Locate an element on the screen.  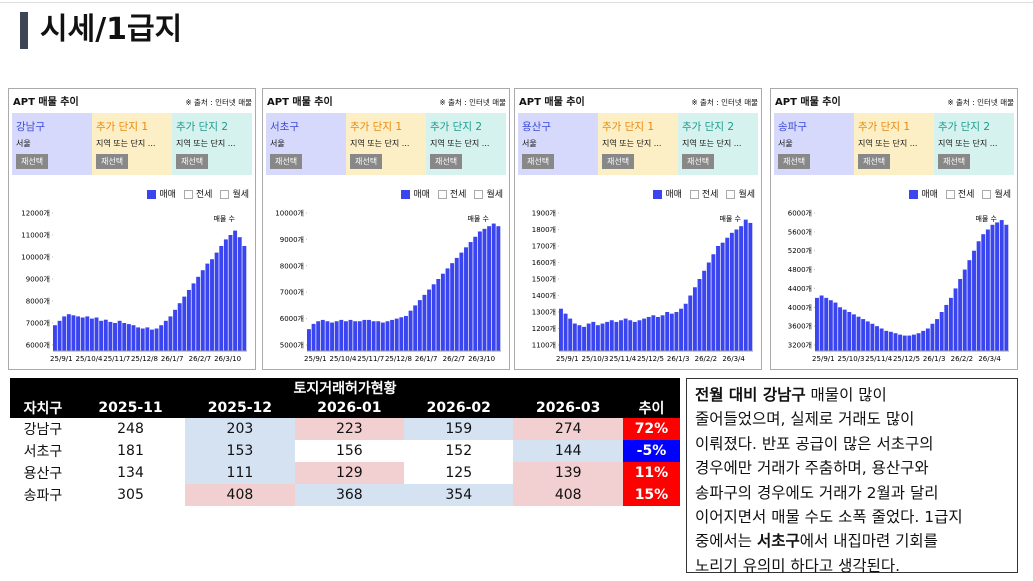
y-tick-label: 1900개 is located at coordinates (544, 213).